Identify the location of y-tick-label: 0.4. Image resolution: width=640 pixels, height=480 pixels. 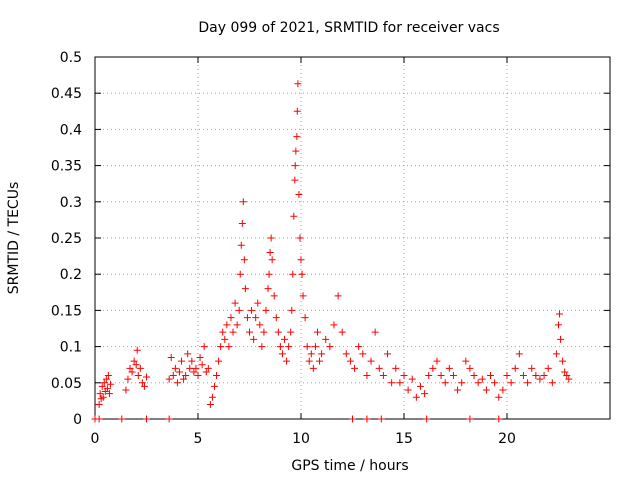
(71, 130).